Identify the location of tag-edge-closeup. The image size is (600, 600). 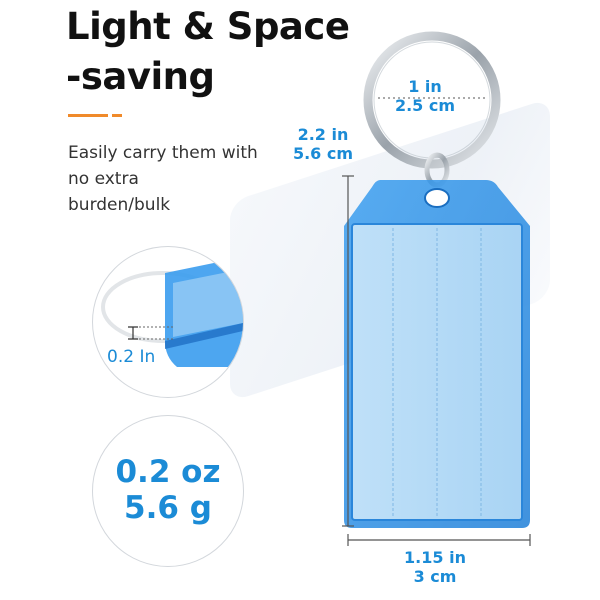
(172, 312).